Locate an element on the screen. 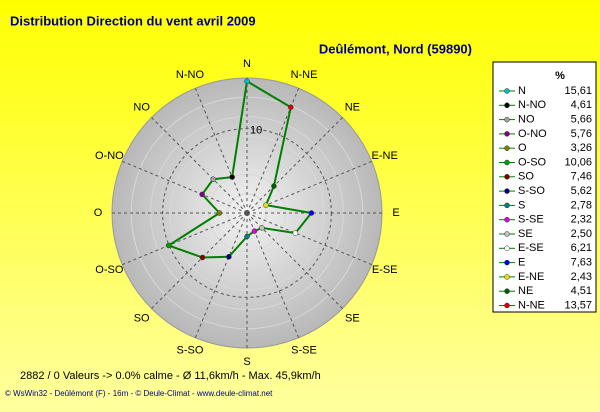  legend-label: E-SE is located at coordinates (531, 248).